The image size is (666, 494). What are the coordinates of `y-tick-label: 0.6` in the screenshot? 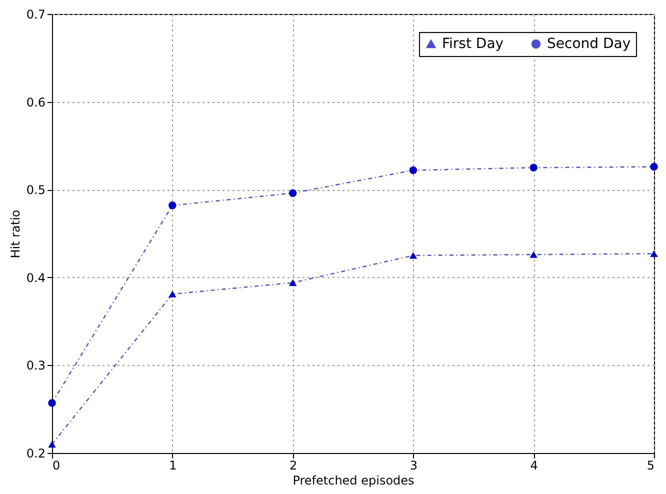 It's located at (36, 102).